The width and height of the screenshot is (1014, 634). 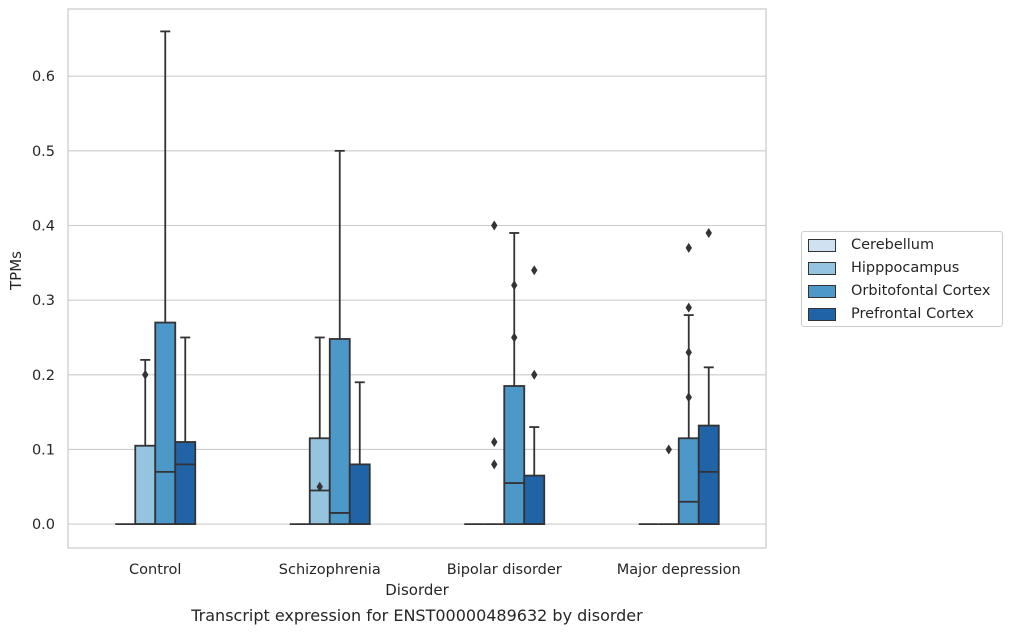 I want to click on legend-label: Prefrontal Cortex, so click(x=912, y=314).